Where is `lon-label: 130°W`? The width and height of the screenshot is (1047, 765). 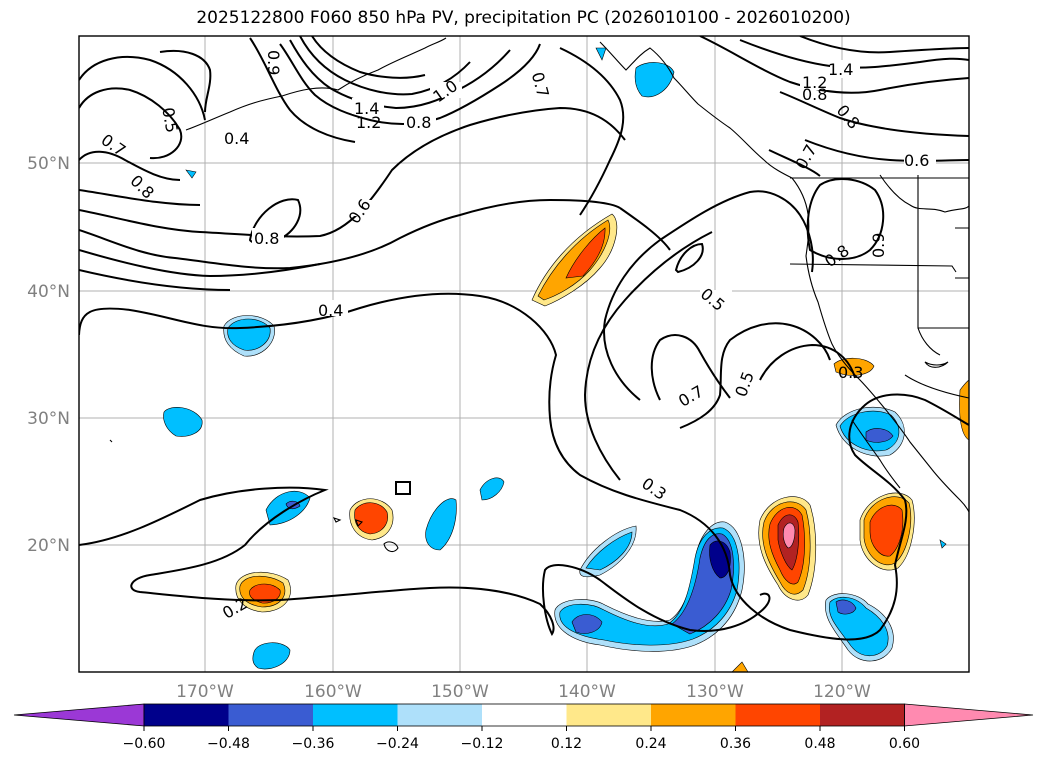 lon-label: 130°W is located at coordinates (715, 692).